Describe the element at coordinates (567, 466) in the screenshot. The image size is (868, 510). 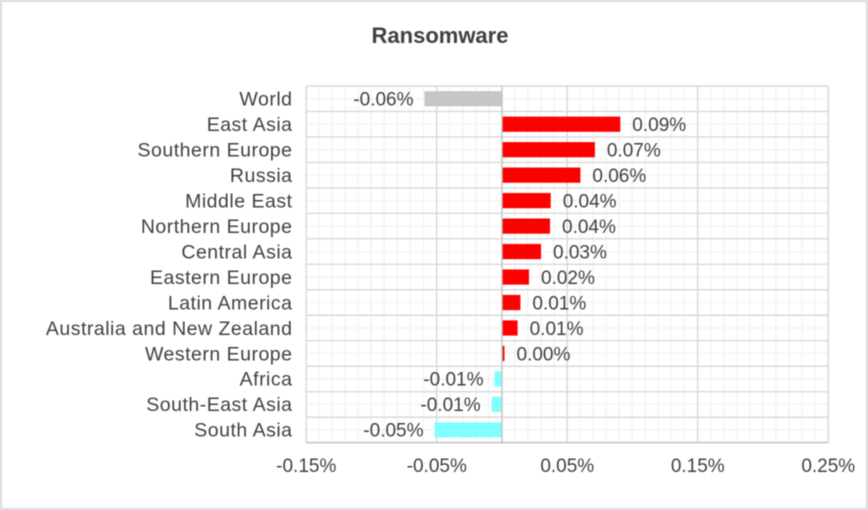
I see `svg-text: 0.05%` at that location.